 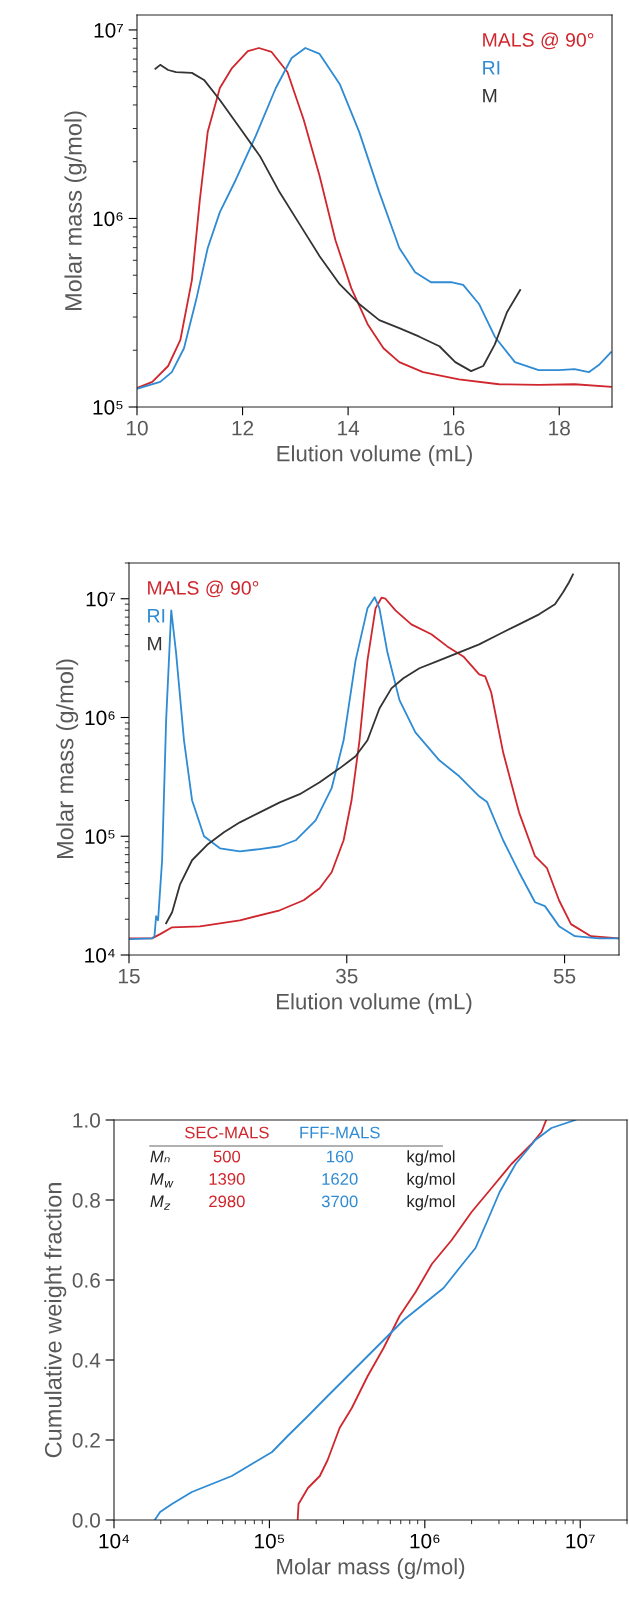 What do you see at coordinates (454, 428) in the screenshot?
I see `x-tick-label: 16` at bounding box center [454, 428].